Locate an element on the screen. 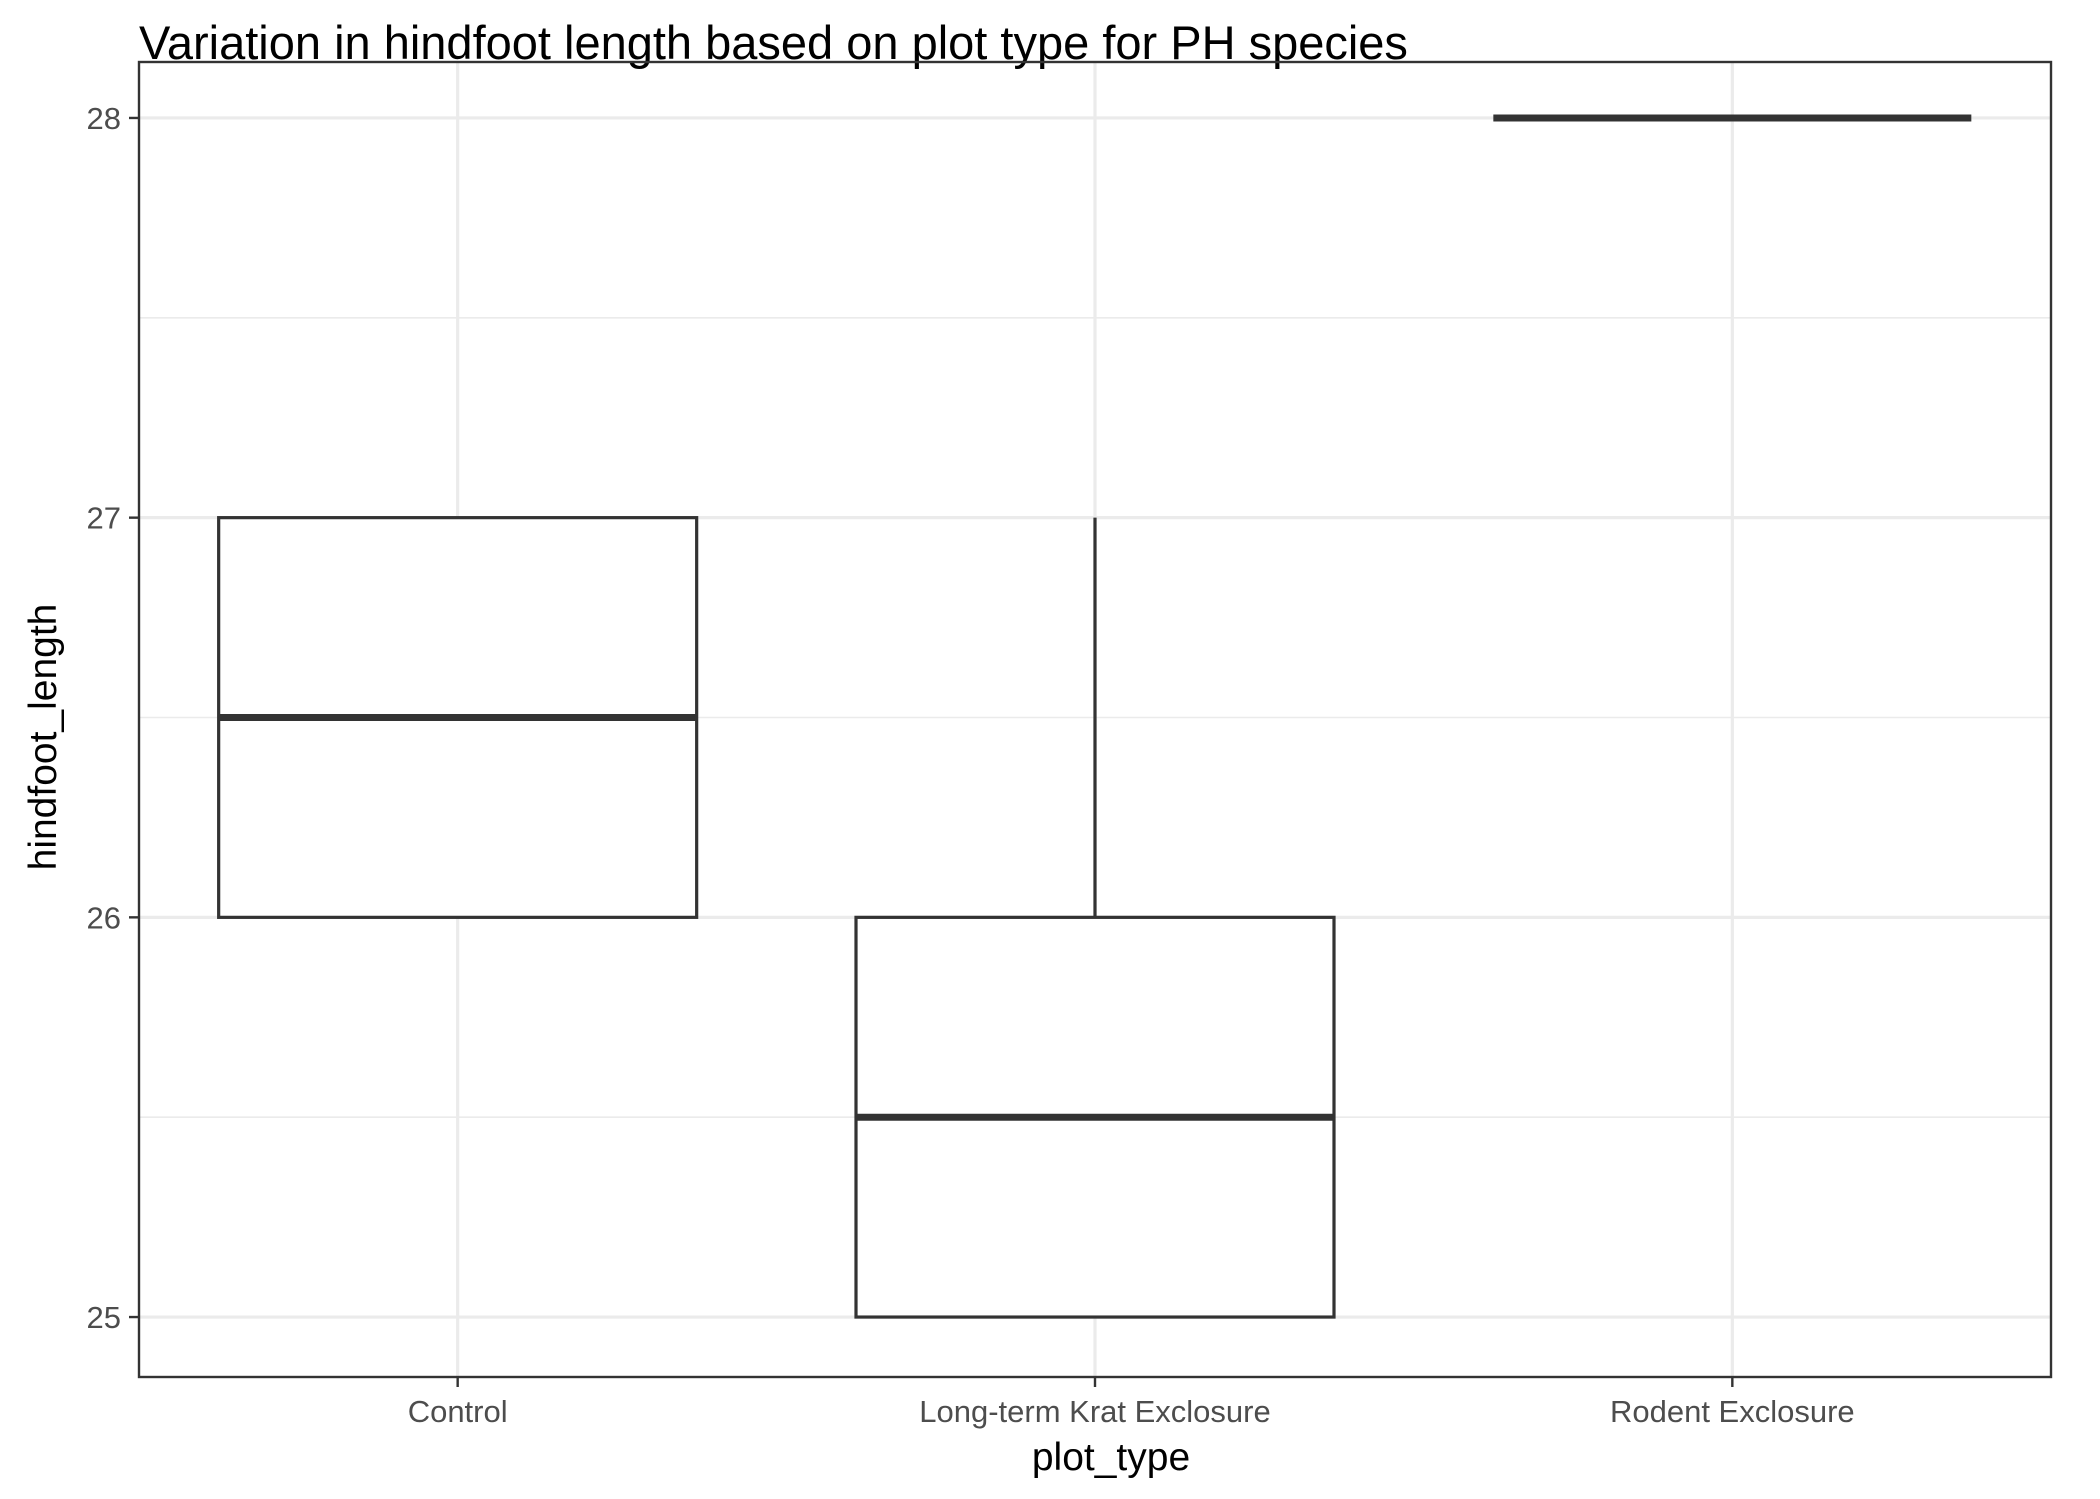  y-tick-label: 25 is located at coordinates (104, 1317).